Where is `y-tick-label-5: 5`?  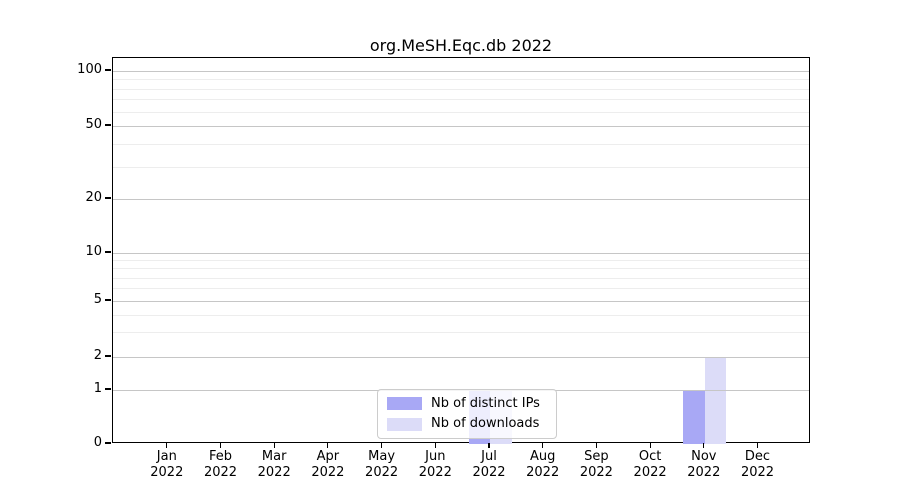
y-tick-label-5: 5 is located at coordinates (97, 299).